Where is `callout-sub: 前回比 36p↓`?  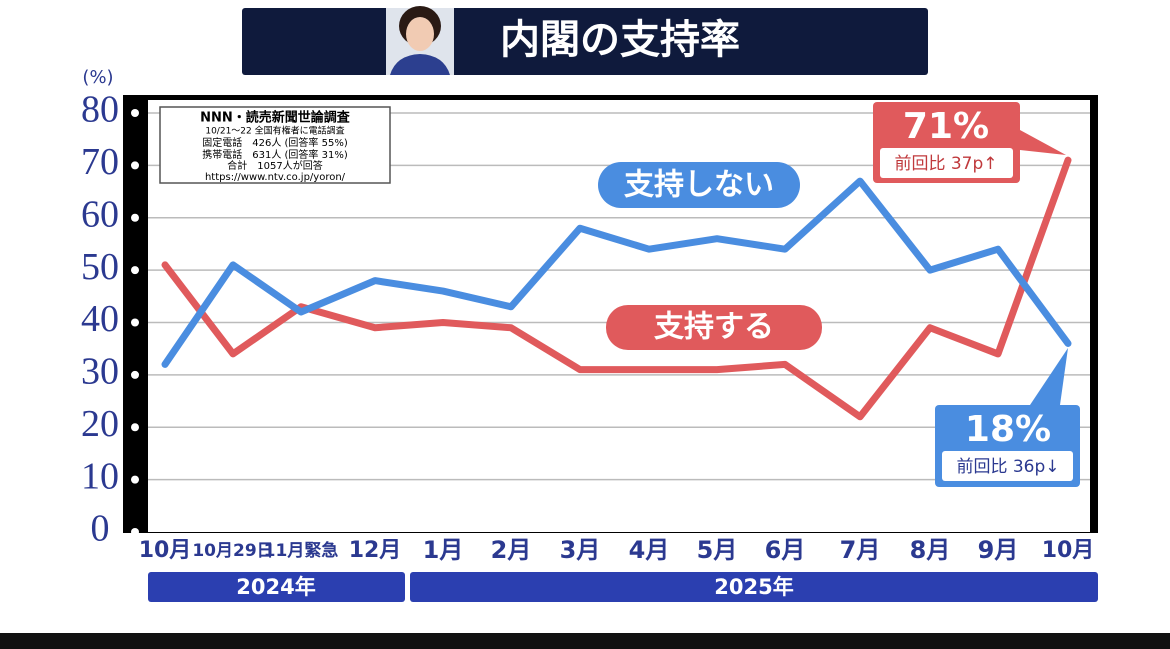 callout-sub: 前回比 36p↓ is located at coordinates (1007, 467).